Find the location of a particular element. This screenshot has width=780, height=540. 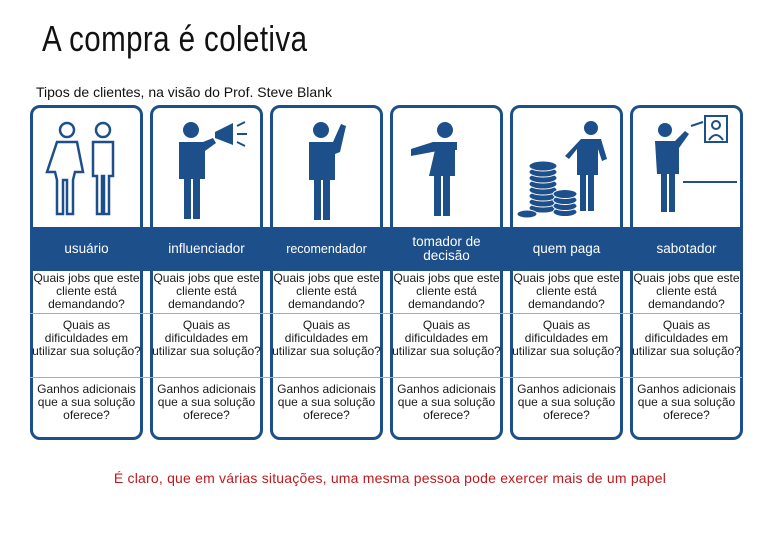

pointing-person-icon is located at coordinates (446, 167).